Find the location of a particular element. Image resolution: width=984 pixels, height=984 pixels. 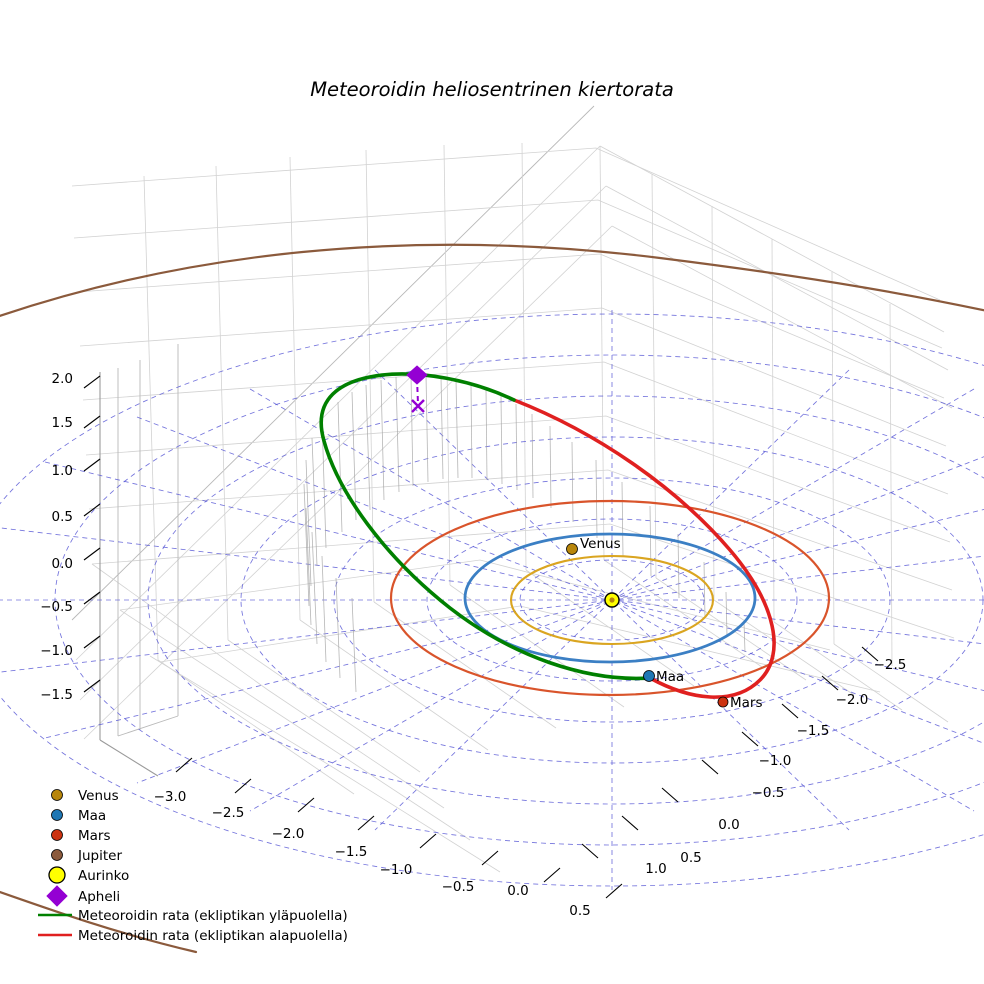

legend-label-maa: Maa is located at coordinates (92, 816).